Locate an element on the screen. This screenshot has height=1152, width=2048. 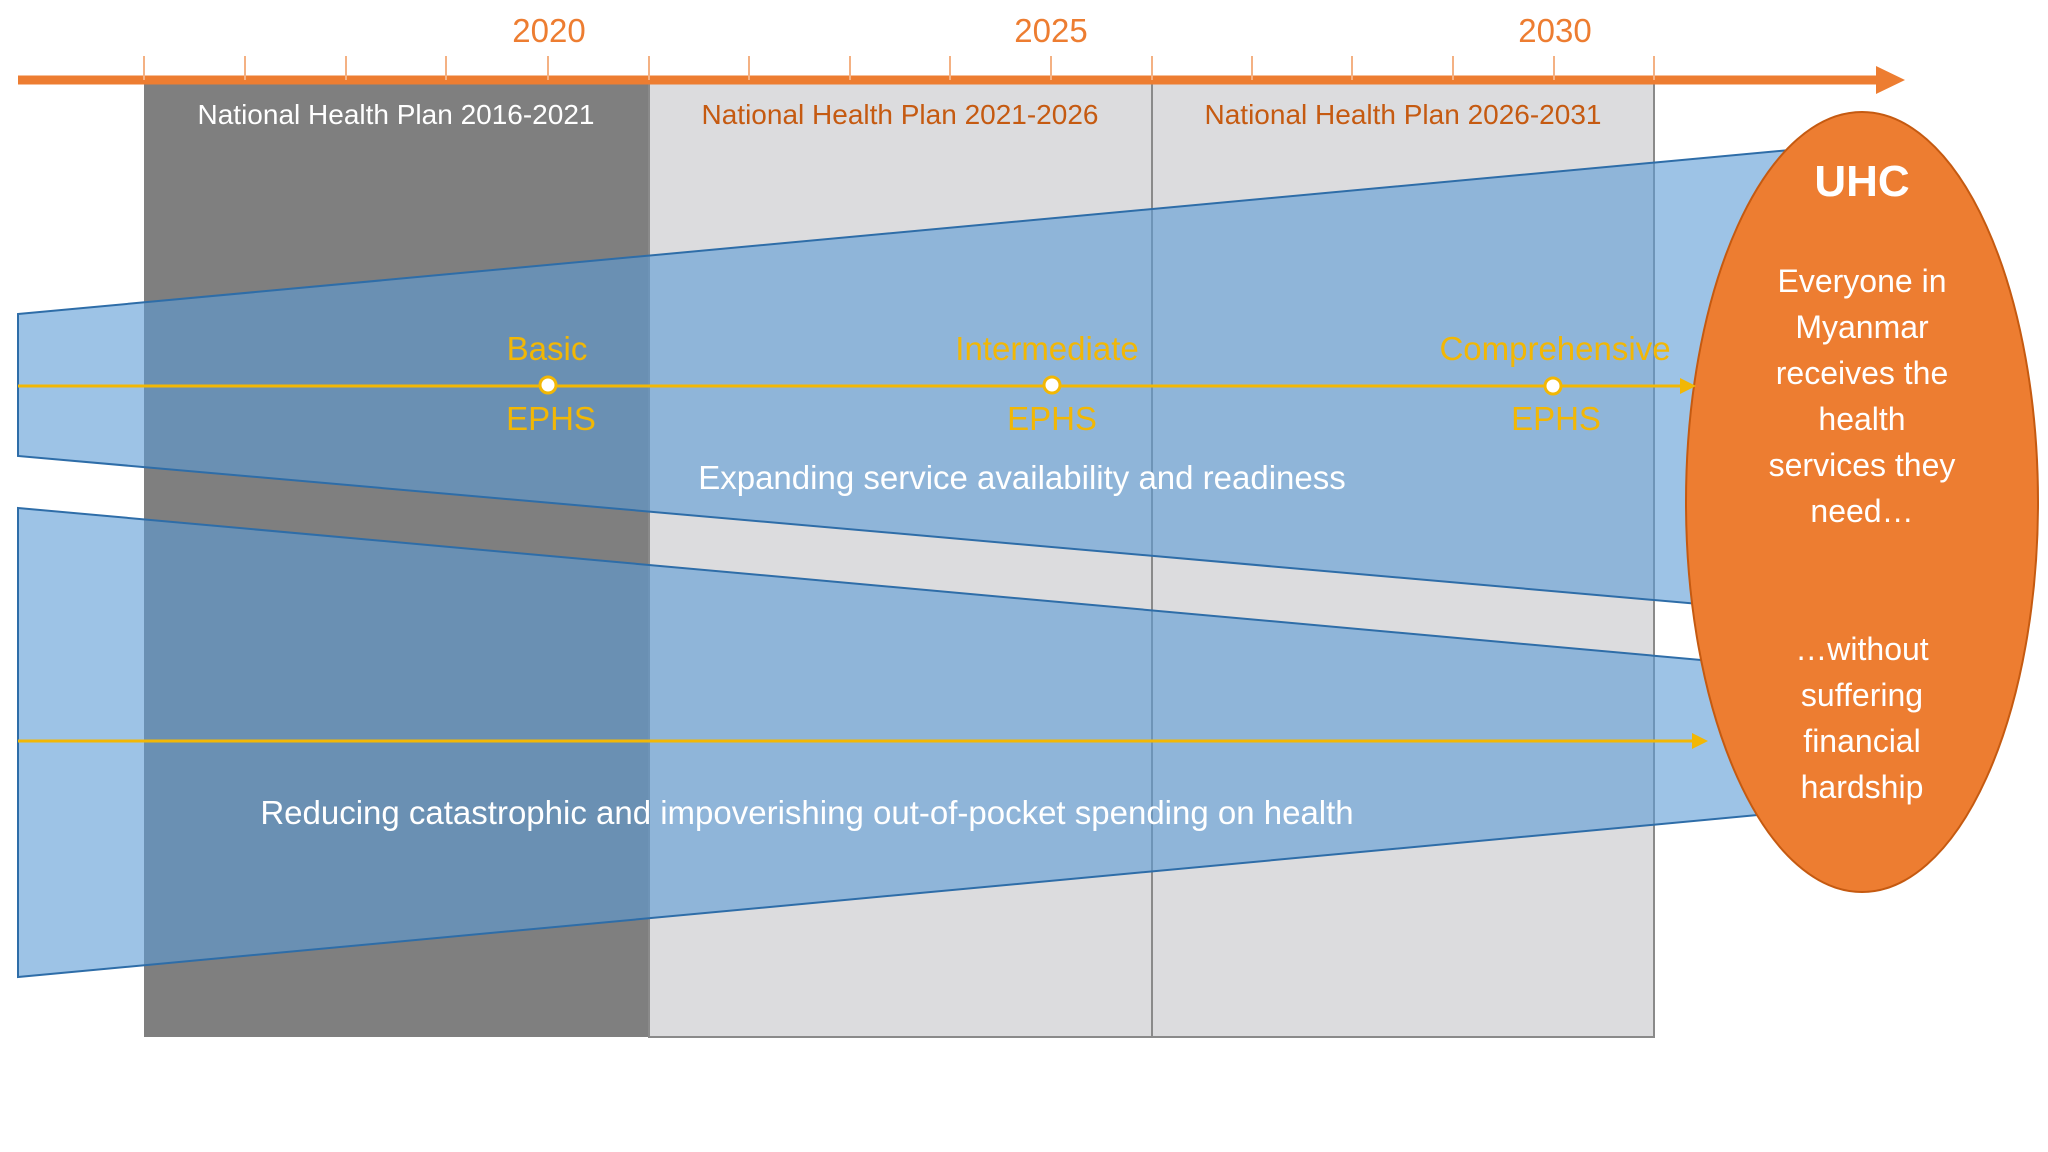
year-label-2030: 2030 is located at coordinates (1554, 30).